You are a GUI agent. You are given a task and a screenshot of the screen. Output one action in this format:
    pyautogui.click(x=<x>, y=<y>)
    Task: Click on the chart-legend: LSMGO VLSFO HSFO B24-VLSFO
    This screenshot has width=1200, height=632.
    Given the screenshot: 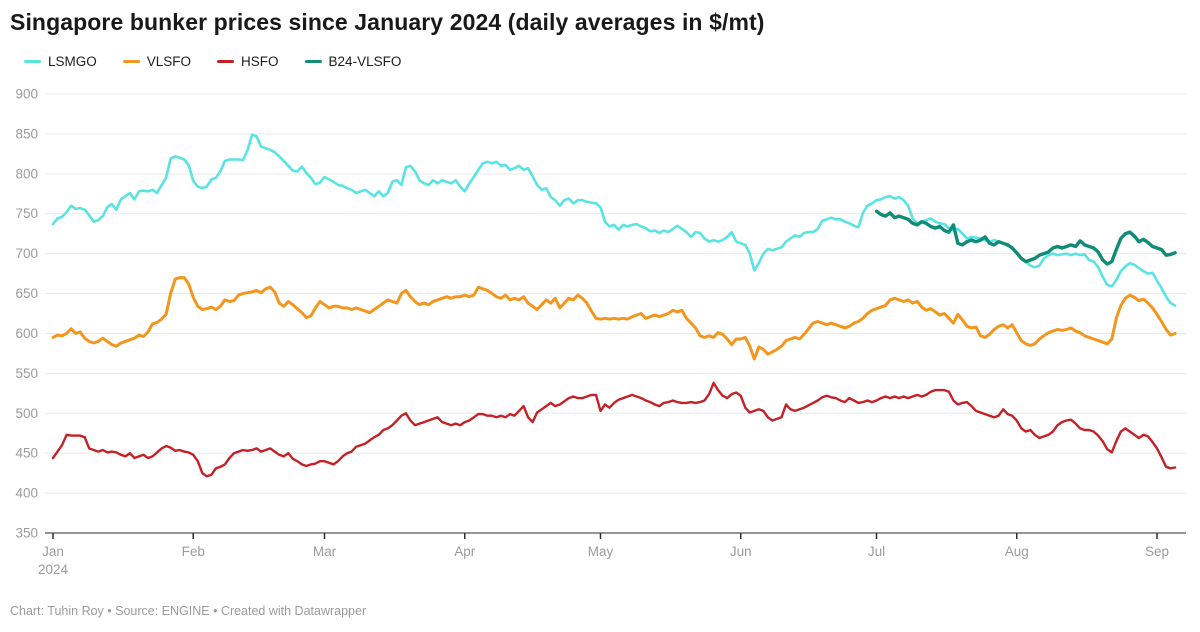 What is the action you would take?
    pyautogui.click(x=212, y=61)
    